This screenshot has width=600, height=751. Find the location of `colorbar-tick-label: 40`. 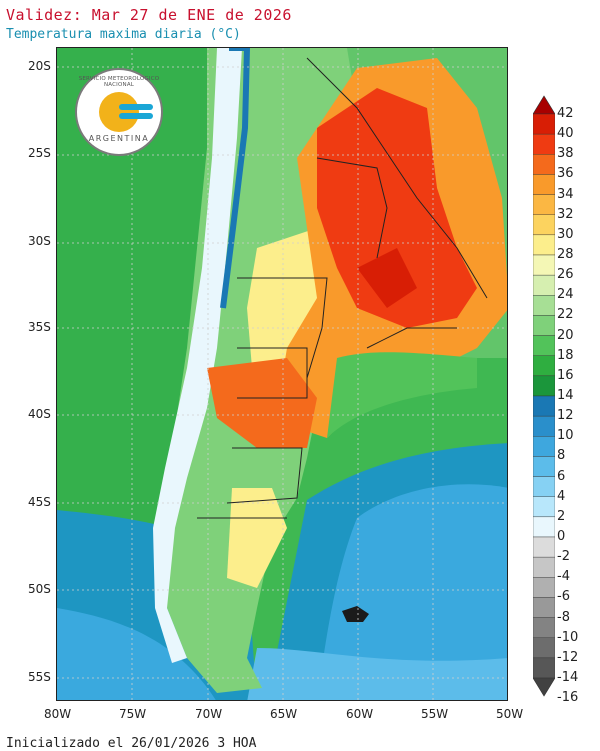

colorbar-tick-label: 40 is located at coordinates (565, 134).